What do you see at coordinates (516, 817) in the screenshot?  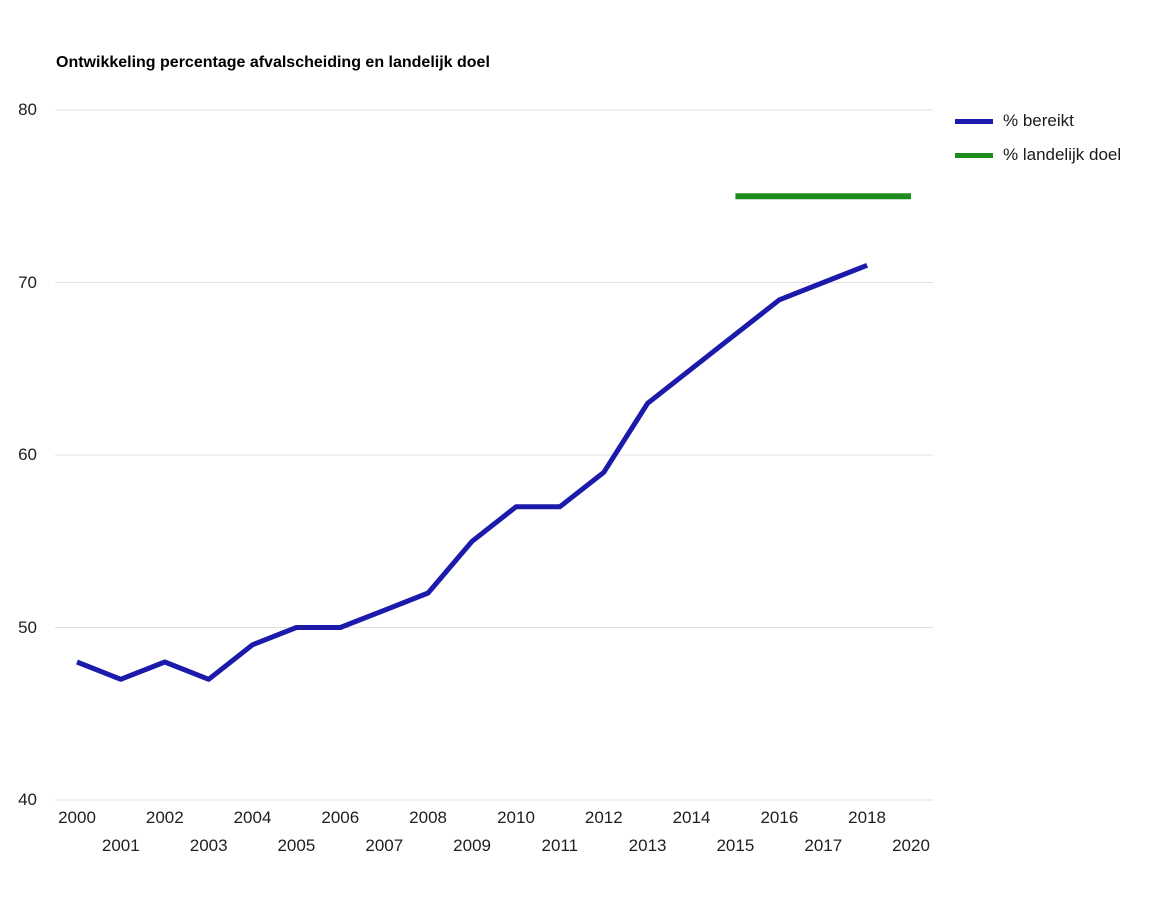 I see `x-tick-label-2010: 2010` at bounding box center [516, 817].